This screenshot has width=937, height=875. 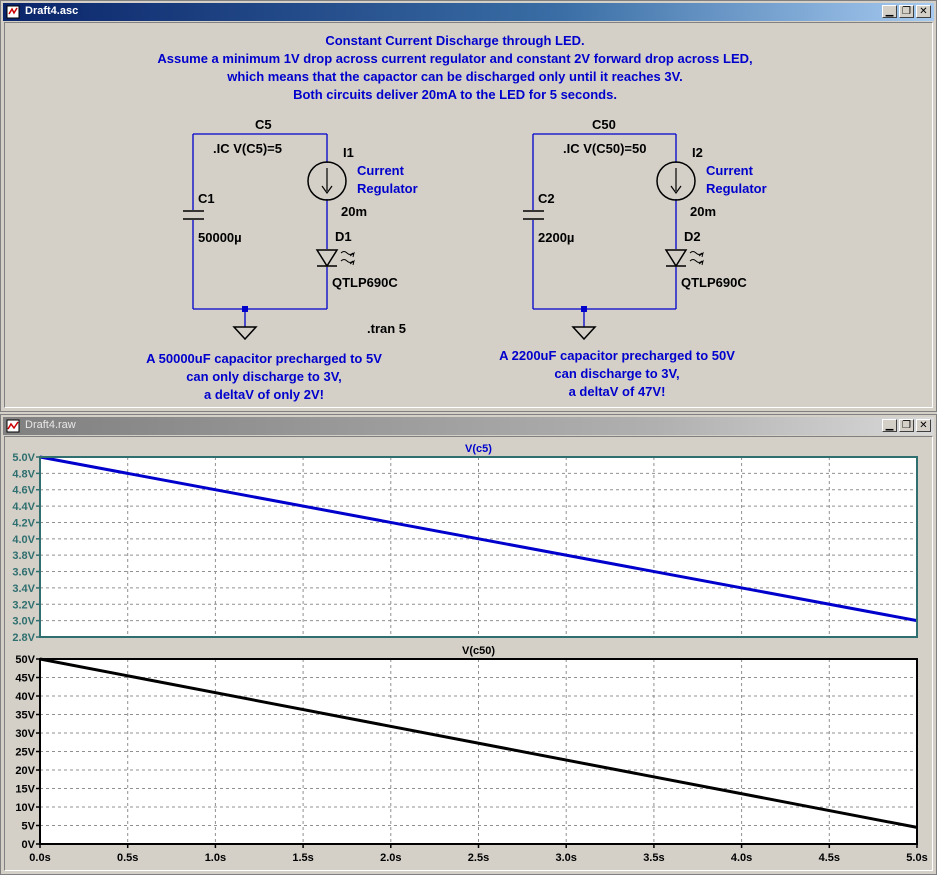 I want to click on plot-x-tick-label: 0.5s, so click(x=127, y=858).